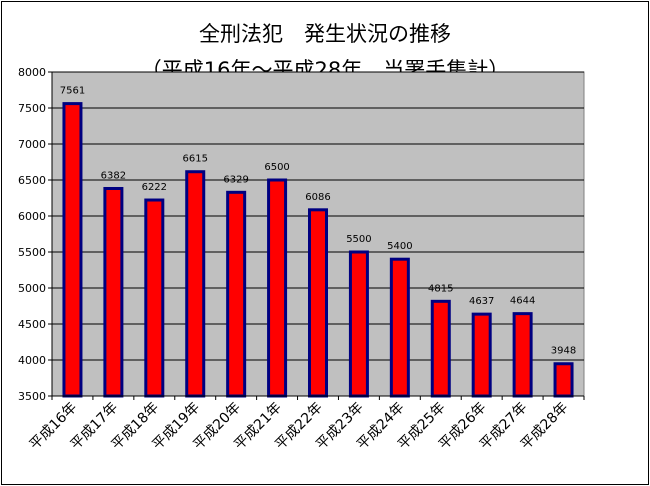 This screenshot has height=486, width=650. What do you see at coordinates (276, 167) in the screenshot?
I see `data-label: 6500` at bounding box center [276, 167].